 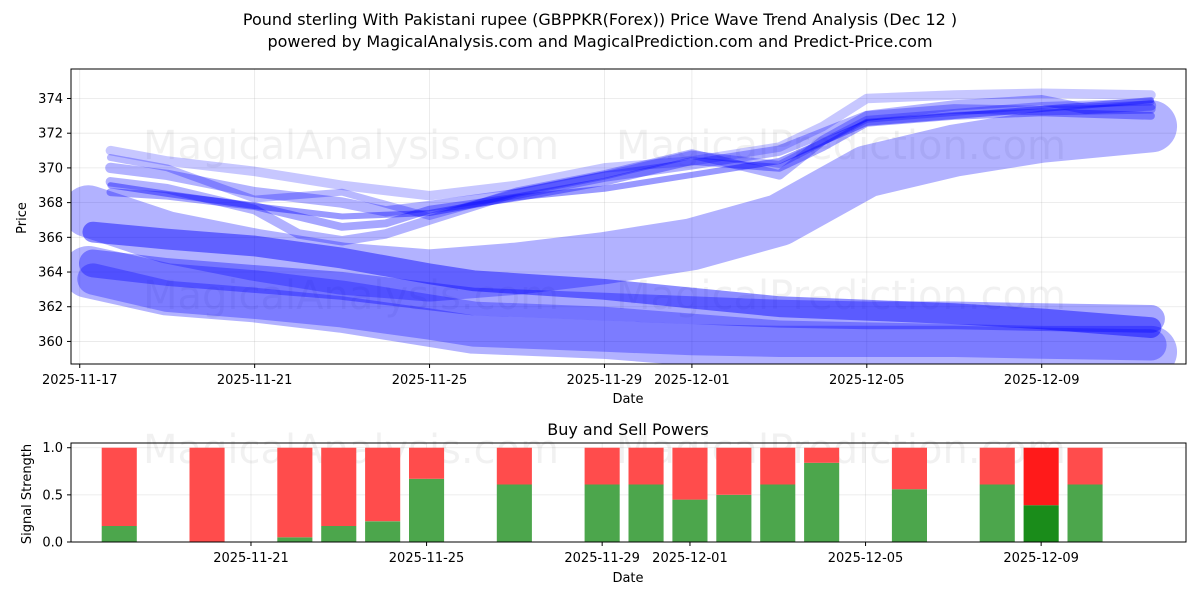 I want to click on bottom-y-tick-label: 0.5, so click(x=52, y=495).